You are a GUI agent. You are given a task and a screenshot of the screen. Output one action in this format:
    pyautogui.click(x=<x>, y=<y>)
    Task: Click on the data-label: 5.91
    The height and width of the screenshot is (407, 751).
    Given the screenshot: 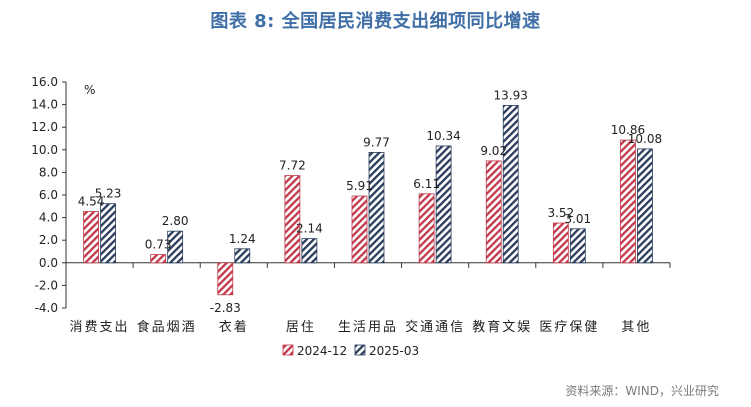 What is the action you would take?
    pyautogui.click(x=359, y=186)
    